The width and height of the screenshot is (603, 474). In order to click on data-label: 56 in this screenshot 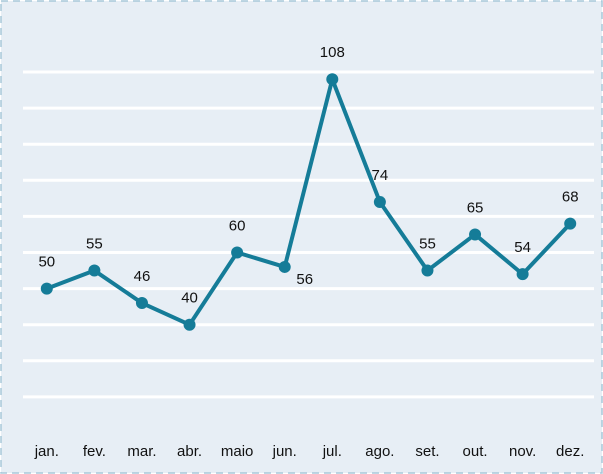, I will do `click(304, 279)`.